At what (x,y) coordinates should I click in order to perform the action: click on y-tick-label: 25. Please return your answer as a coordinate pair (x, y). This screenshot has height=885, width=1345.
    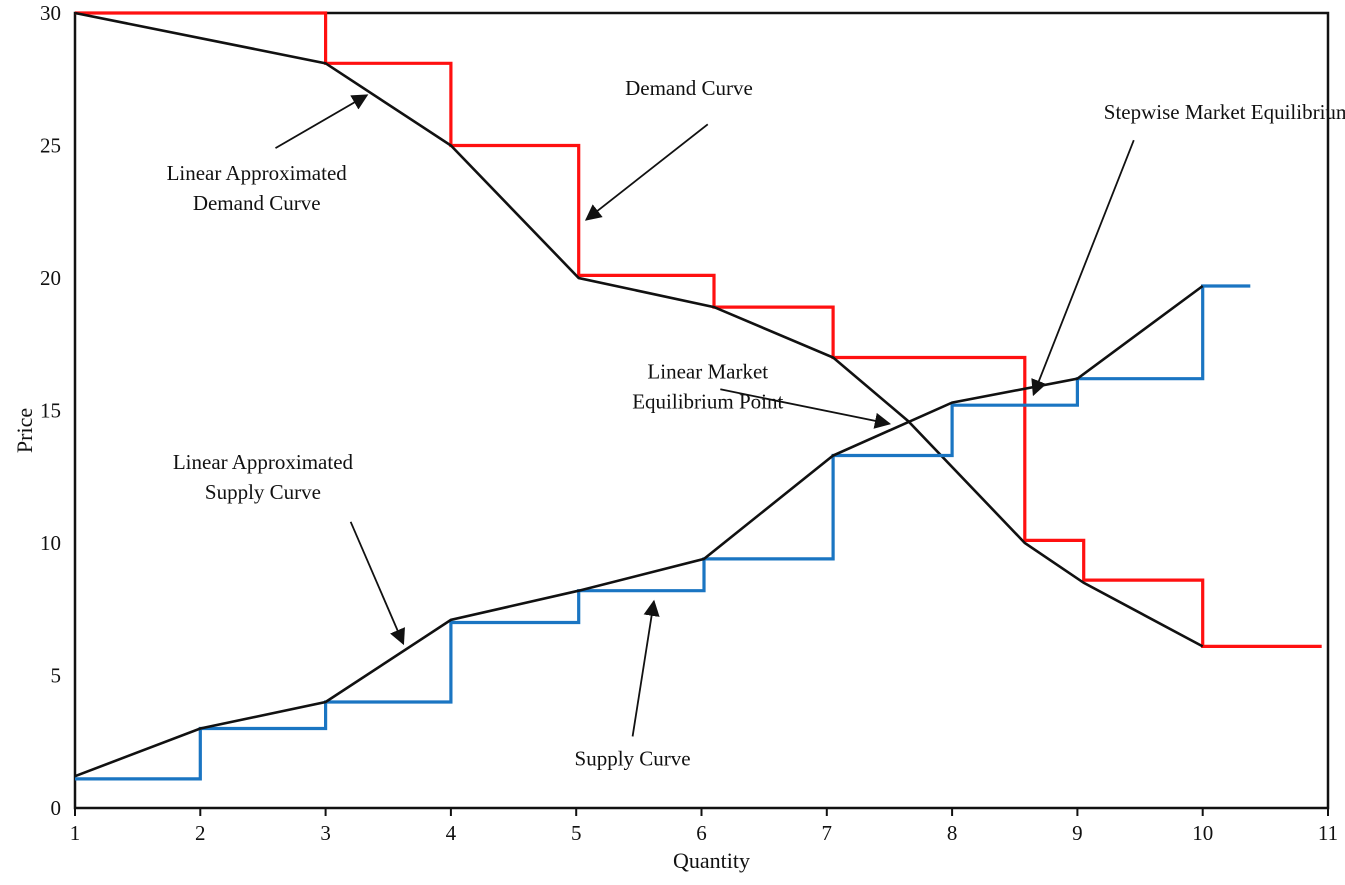
    Looking at the image, I should click on (50, 146).